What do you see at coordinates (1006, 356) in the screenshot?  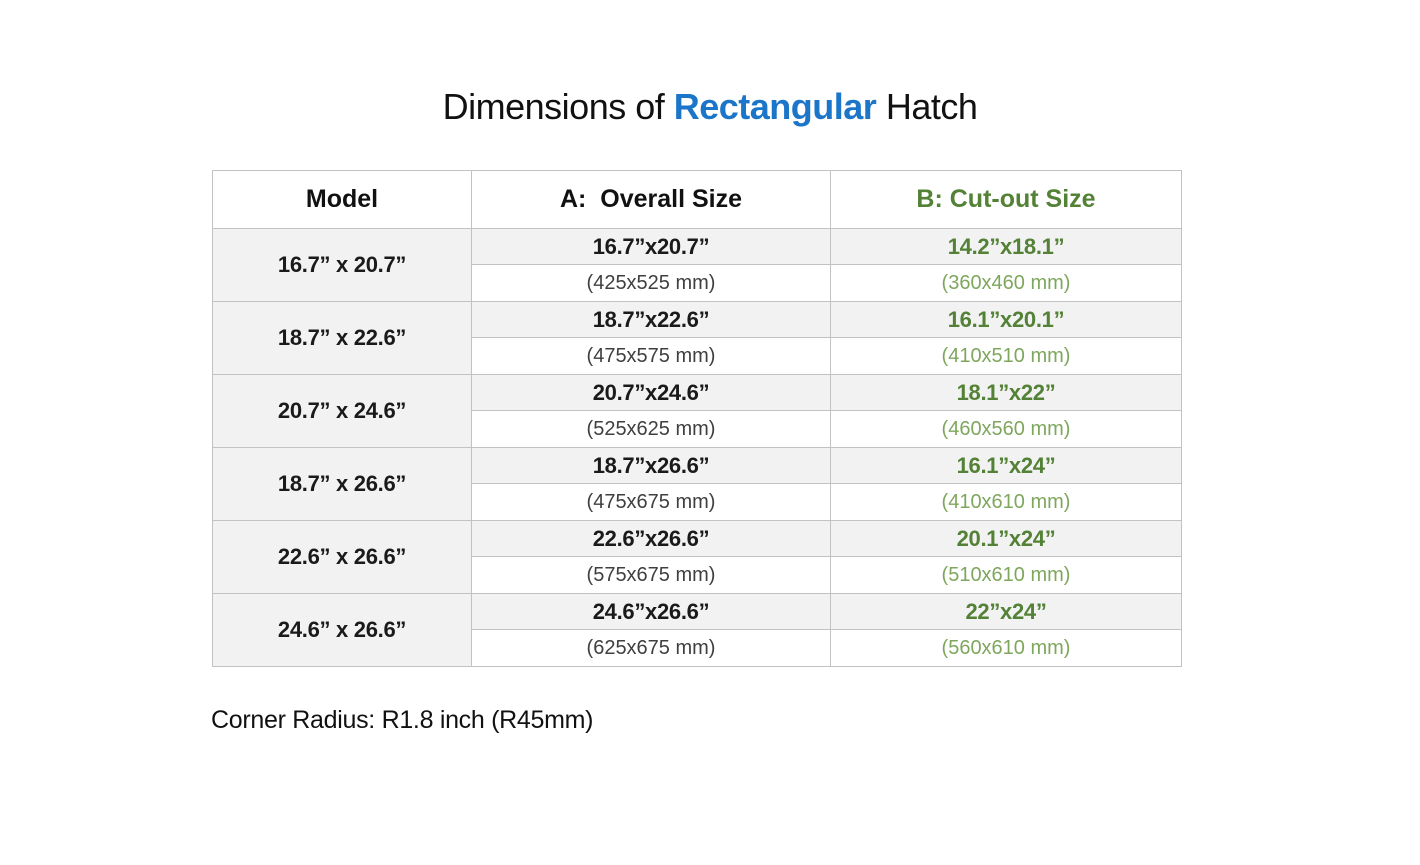 I see `cutout-size-mm: (410x510 mm)` at bounding box center [1006, 356].